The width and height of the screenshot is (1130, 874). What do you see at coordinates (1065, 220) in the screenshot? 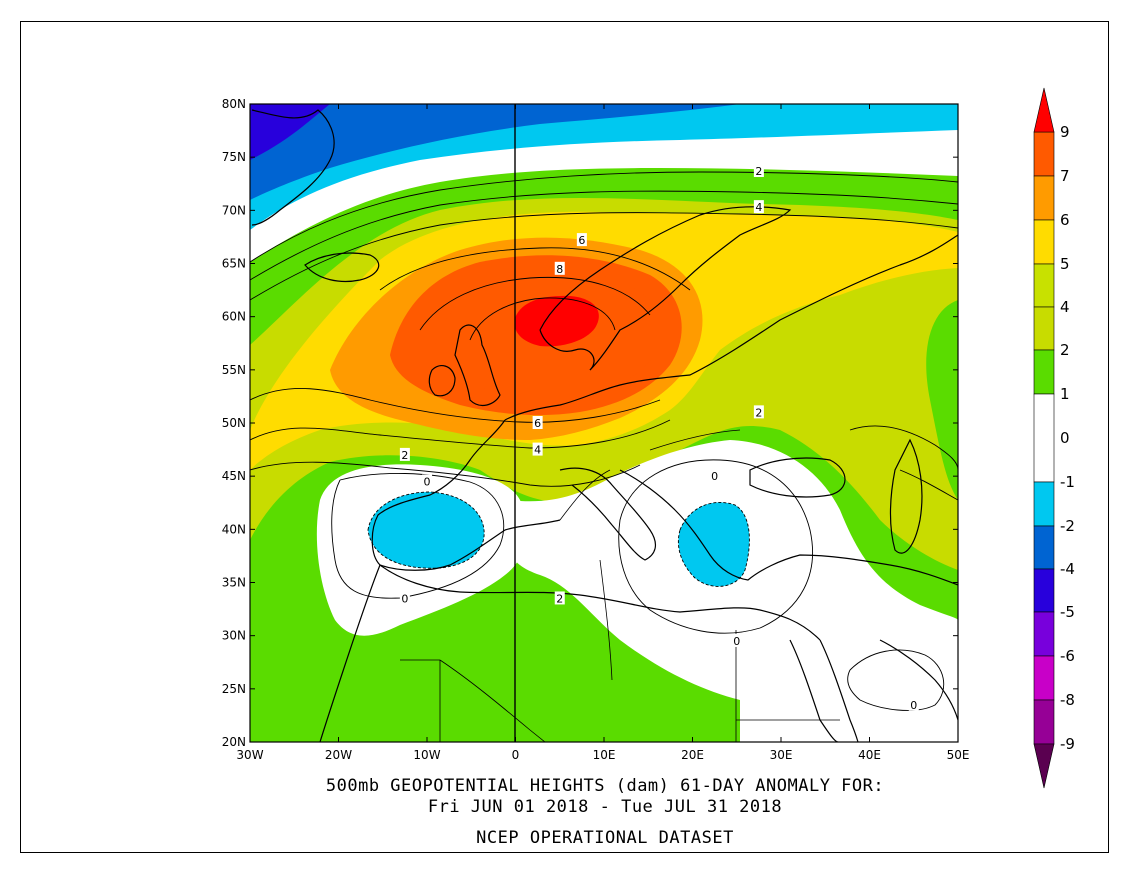
I see `colorbar-label: 6` at bounding box center [1065, 220].